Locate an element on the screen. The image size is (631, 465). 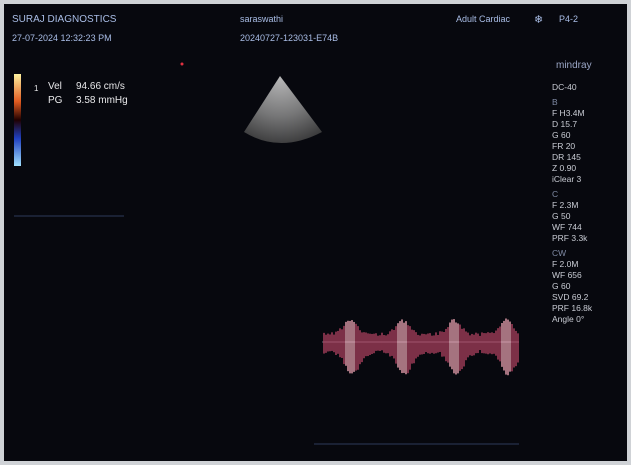
parameter: Z 0.90 is located at coordinates (588, 168).